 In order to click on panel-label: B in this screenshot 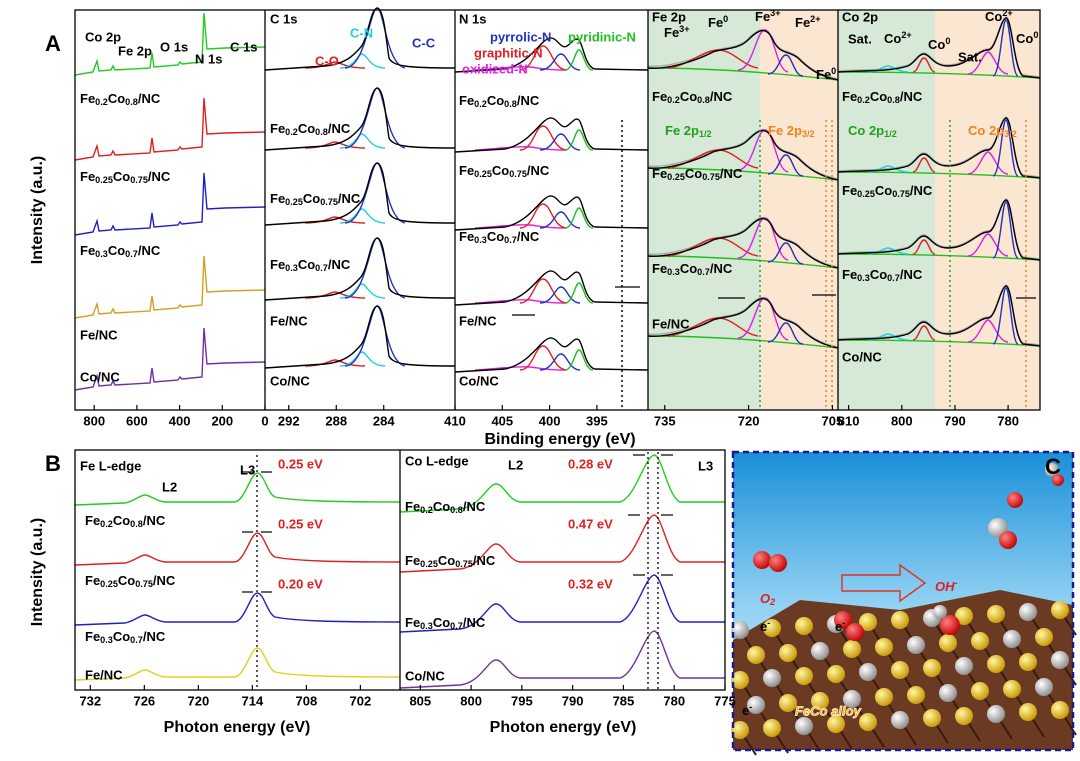, I will do `click(53, 463)`.